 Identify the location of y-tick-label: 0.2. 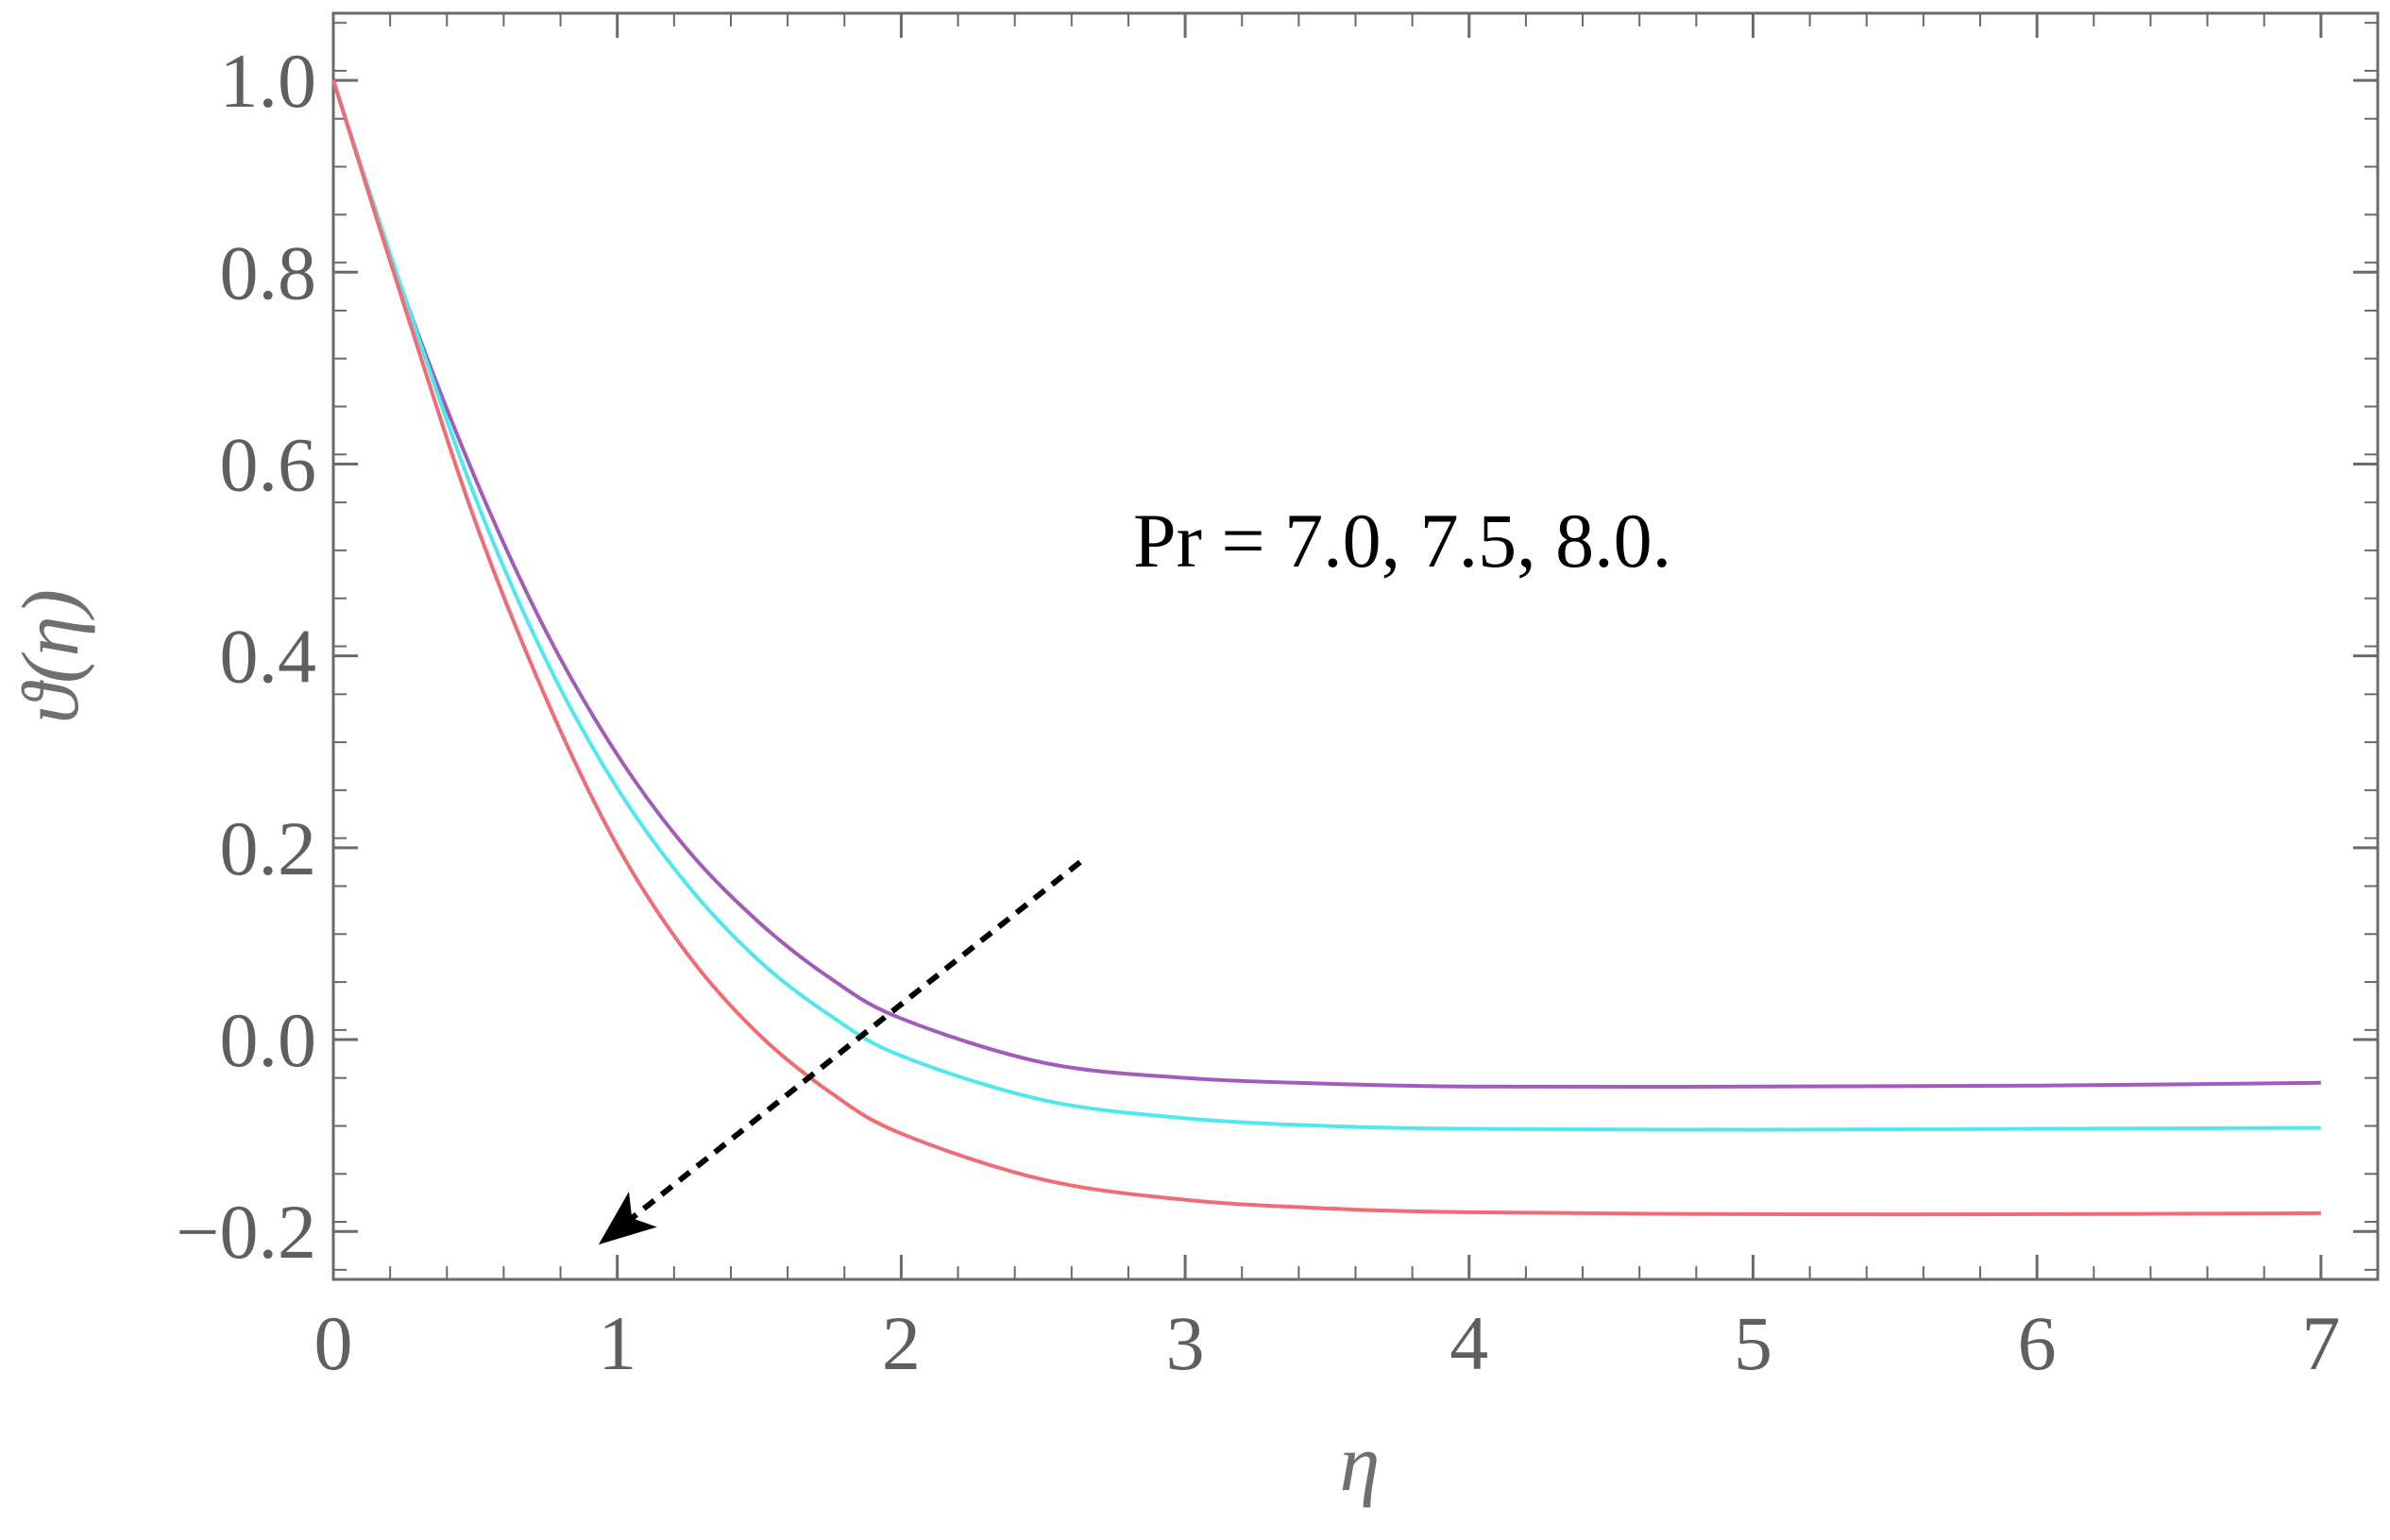
(268, 848).